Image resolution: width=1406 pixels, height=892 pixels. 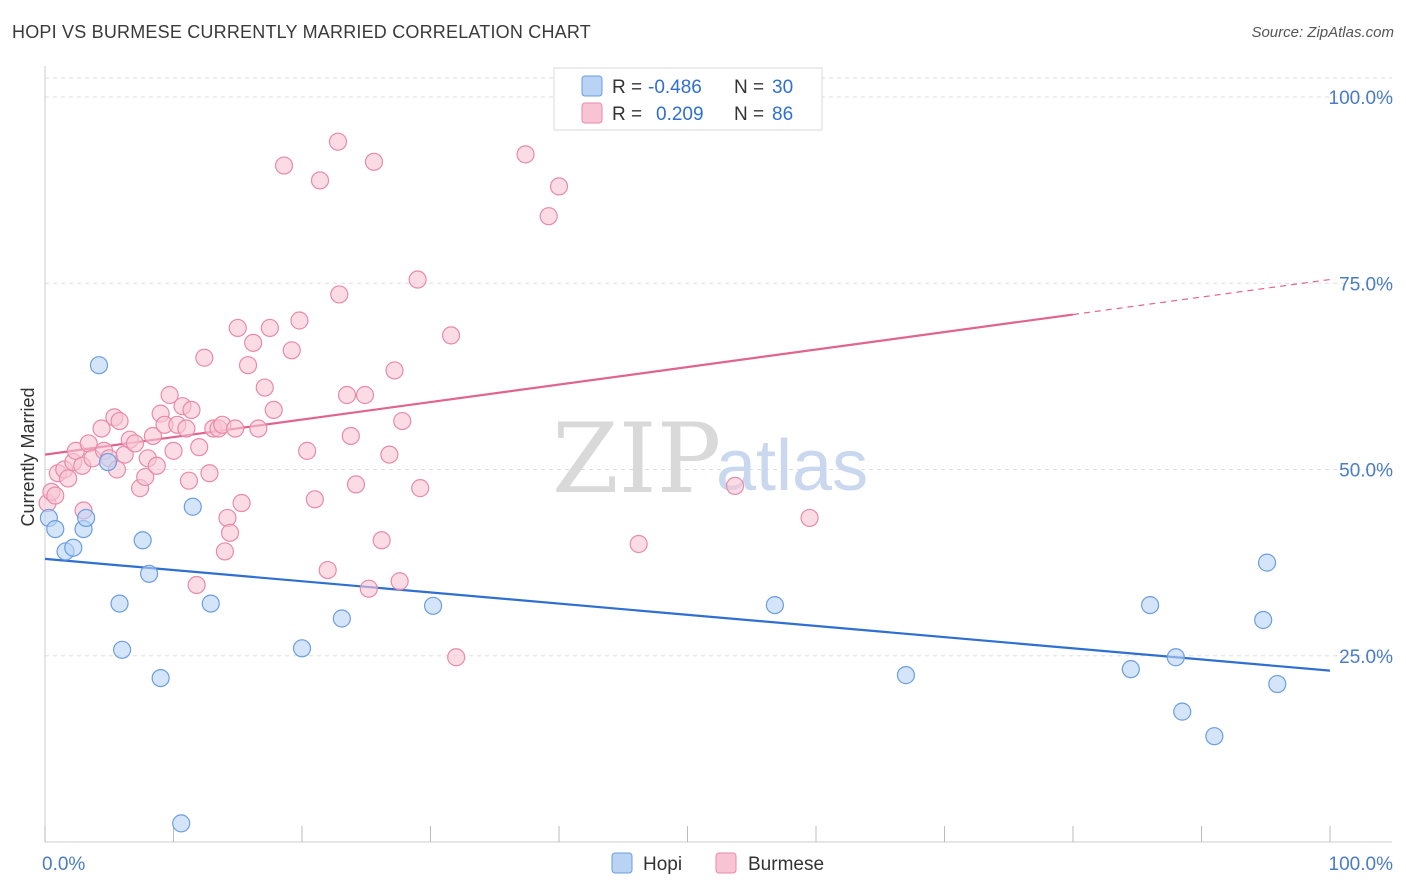 What do you see at coordinates (1201, 297) in the screenshot?
I see `burmese-trend-line-extension` at bounding box center [1201, 297].